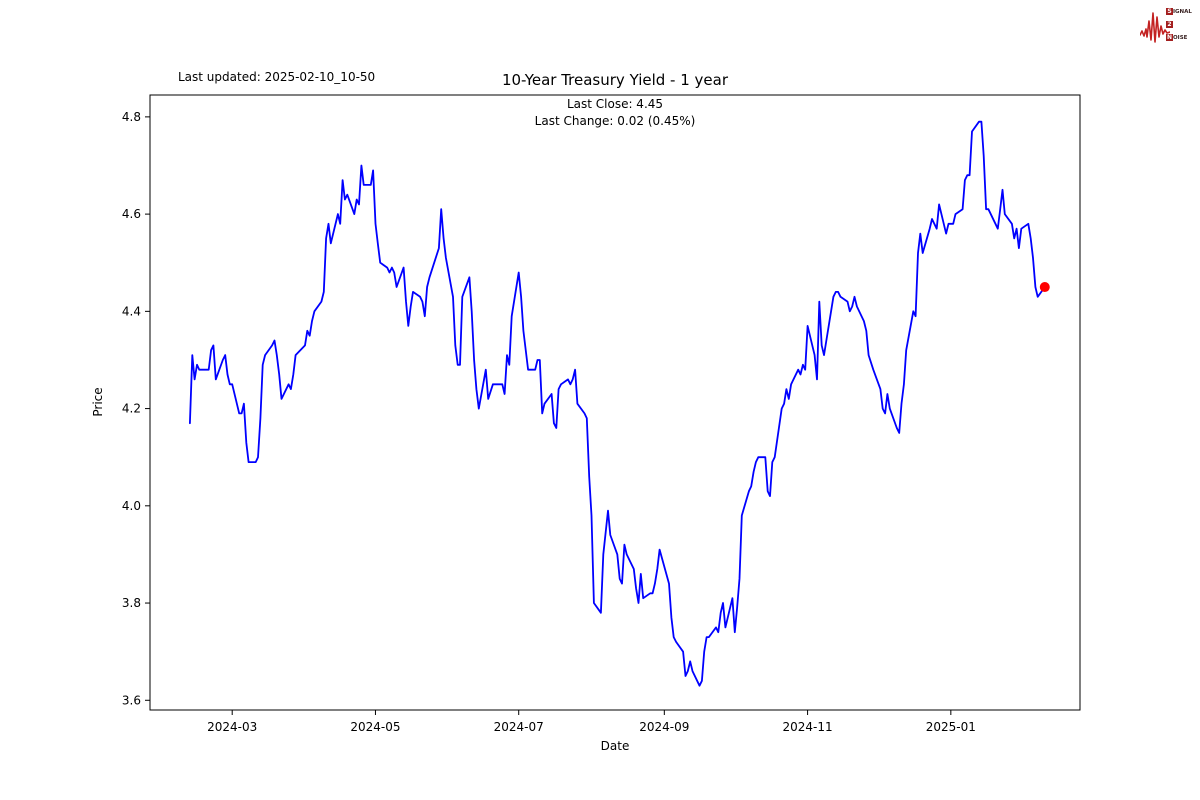 The image size is (1200, 800). Describe the element at coordinates (131, 311) in the screenshot. I see `y-tick-label: 4.4` at that location.